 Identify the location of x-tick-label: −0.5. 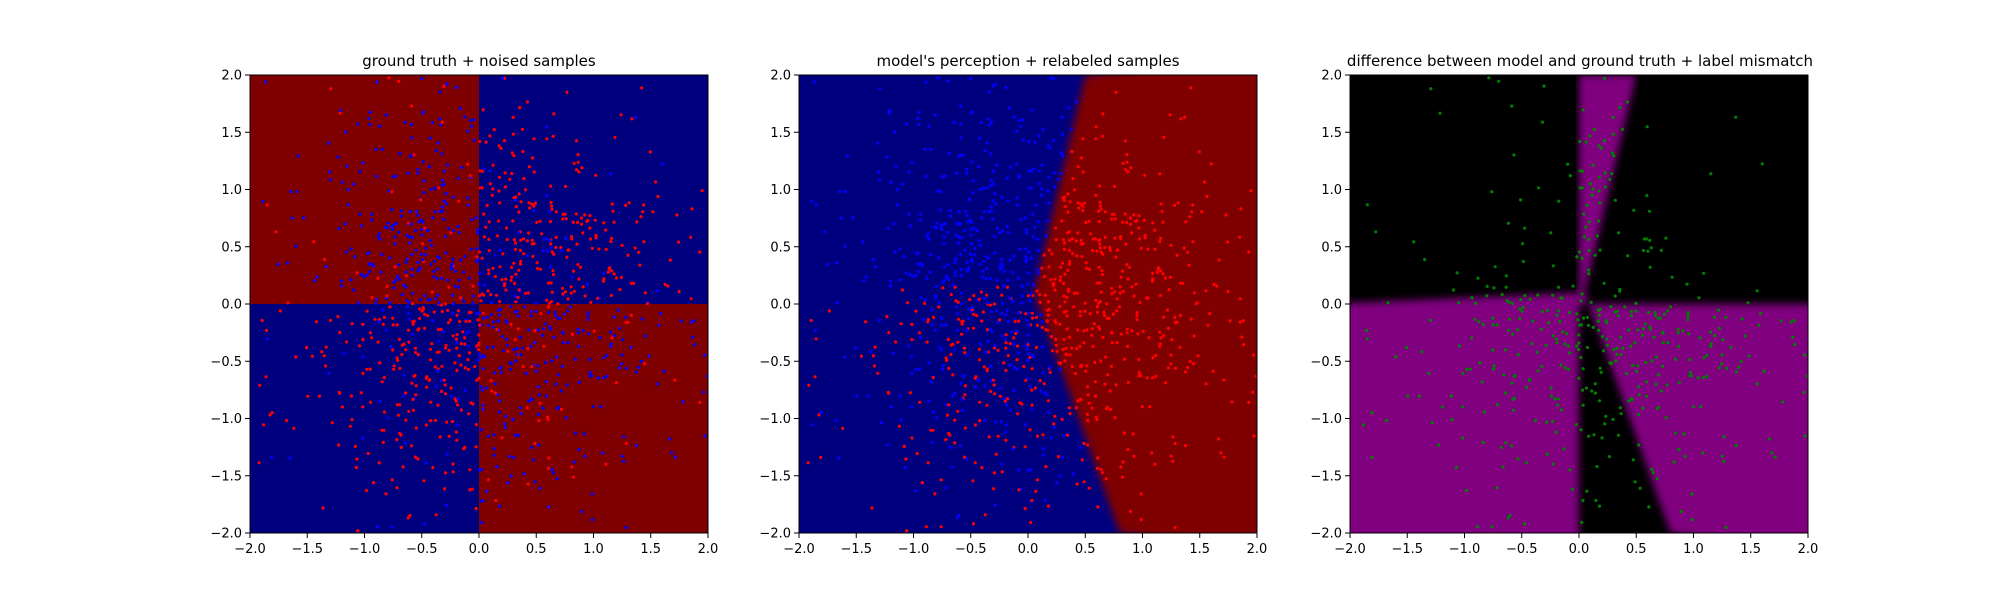
(1522, 549).